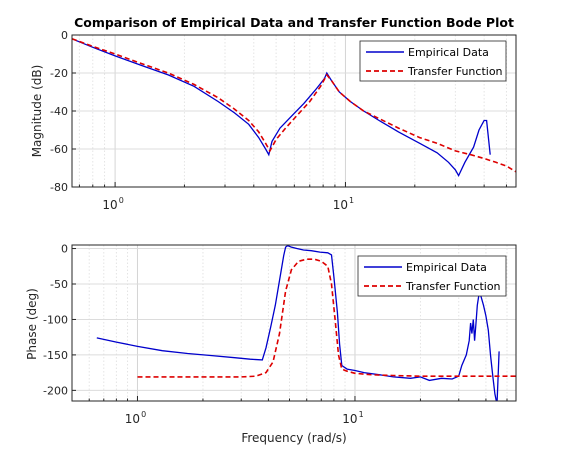  Describe the element at coordinates (59, 284) in the screenshot. I see `y-tick-label: -50` at that location.